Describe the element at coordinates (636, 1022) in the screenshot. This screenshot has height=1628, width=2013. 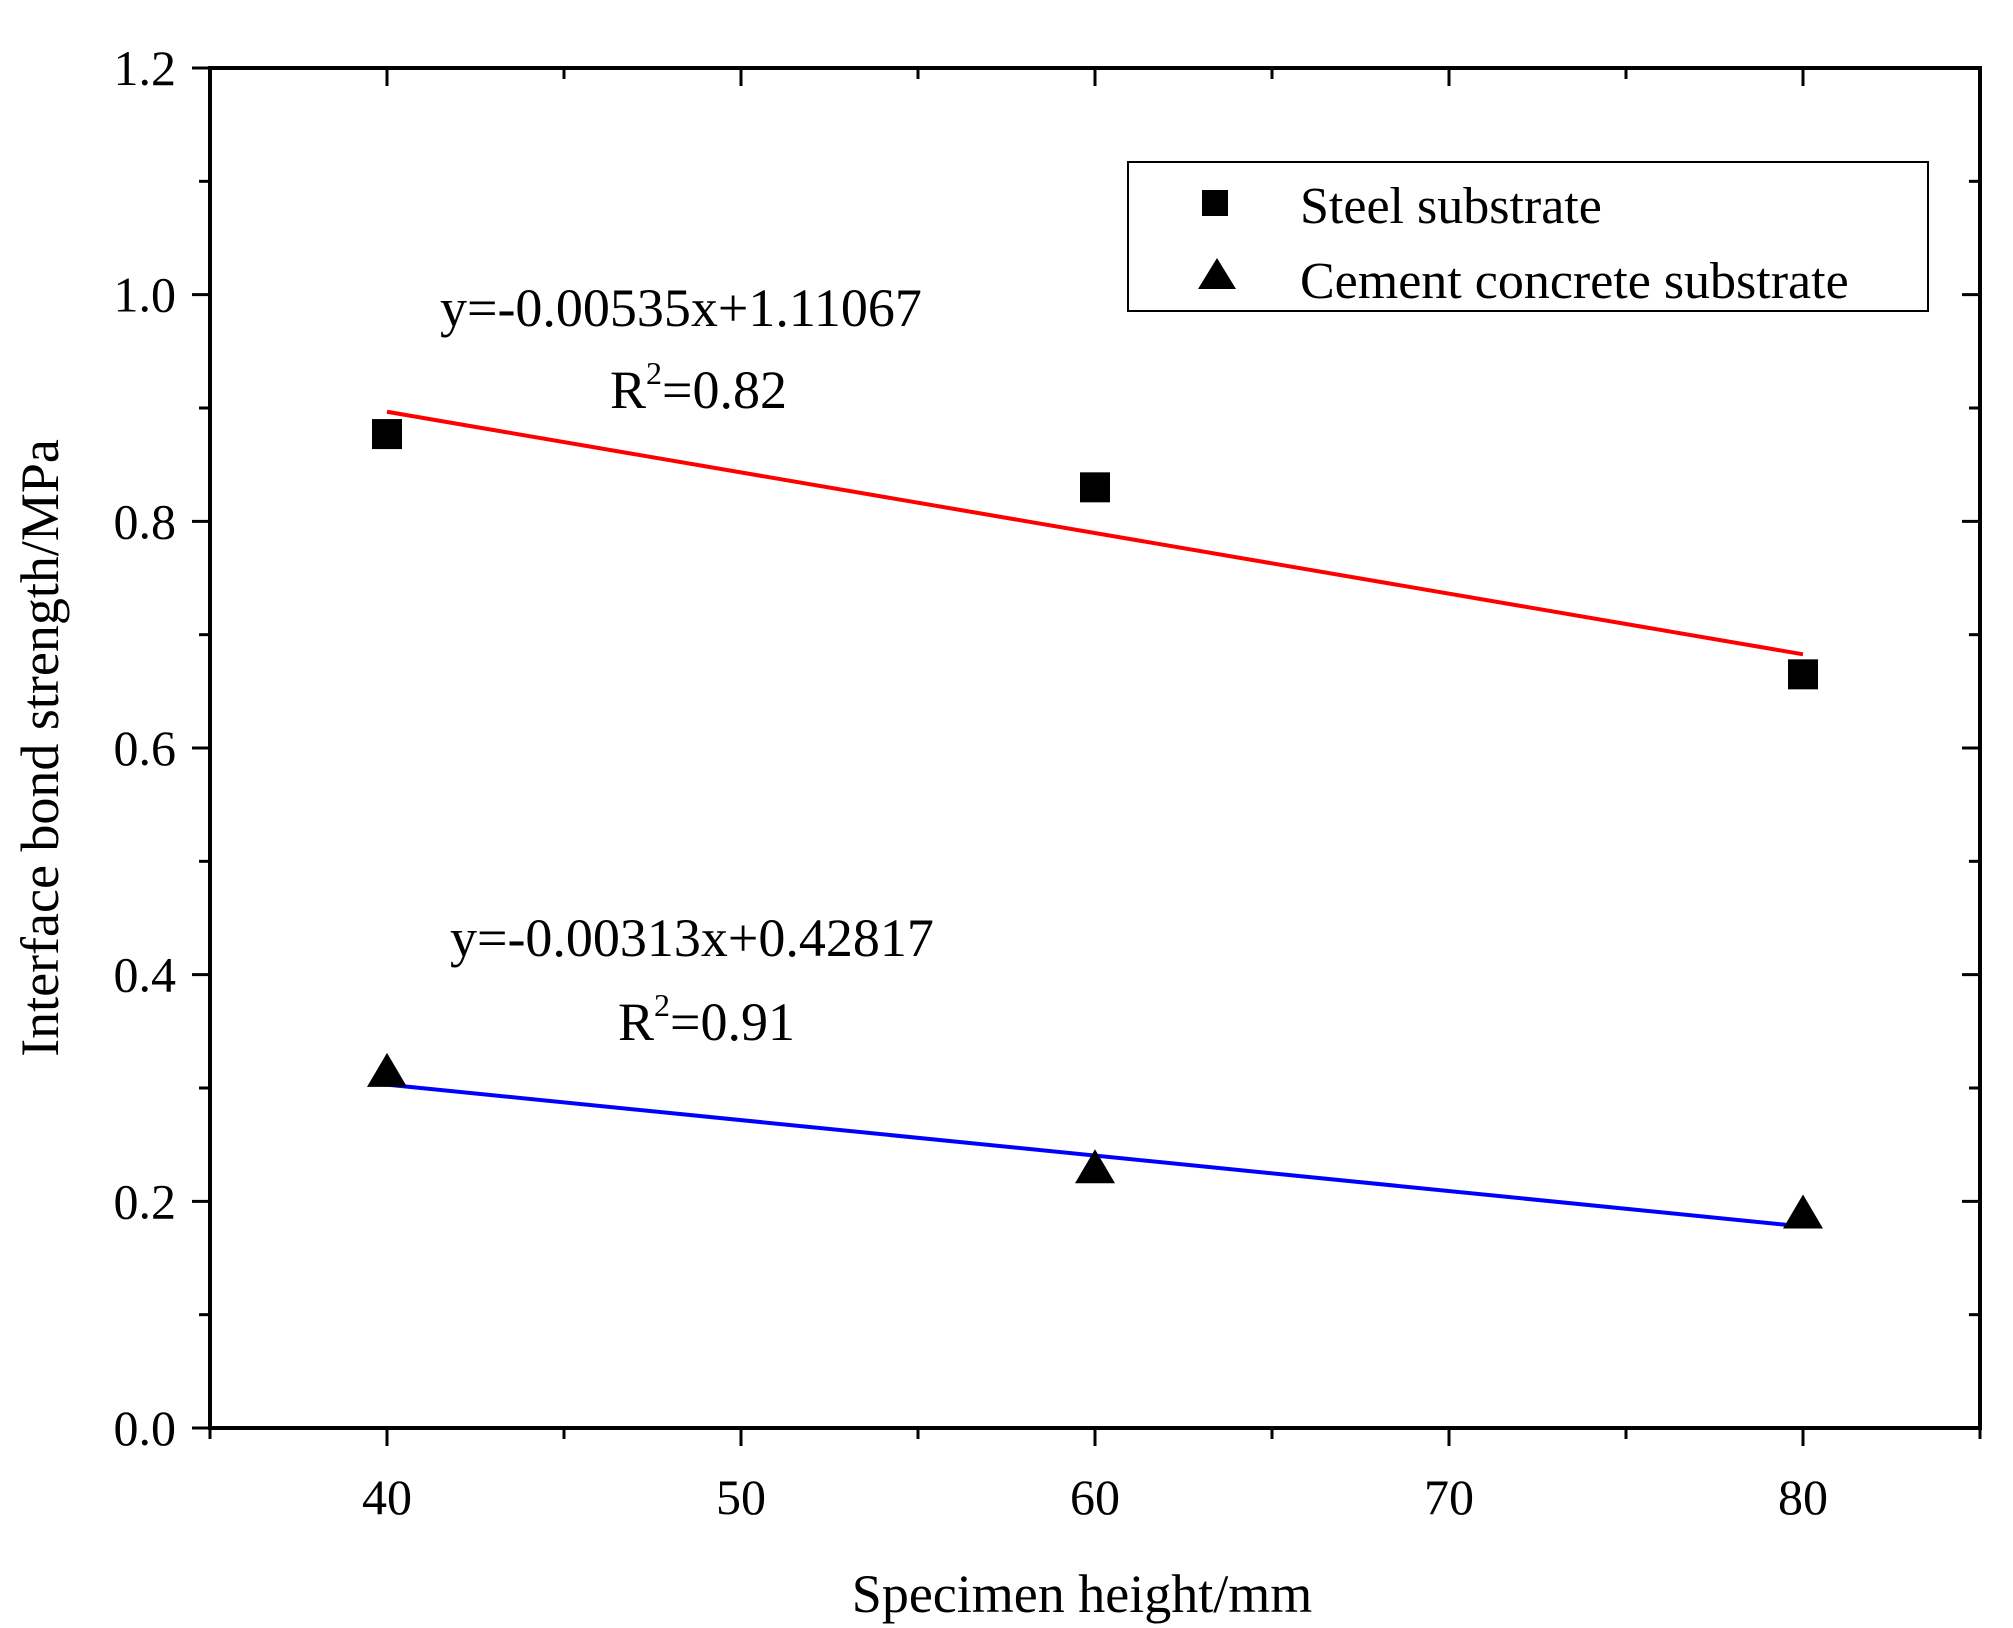
I see `cement-r2-base: R` at that location.